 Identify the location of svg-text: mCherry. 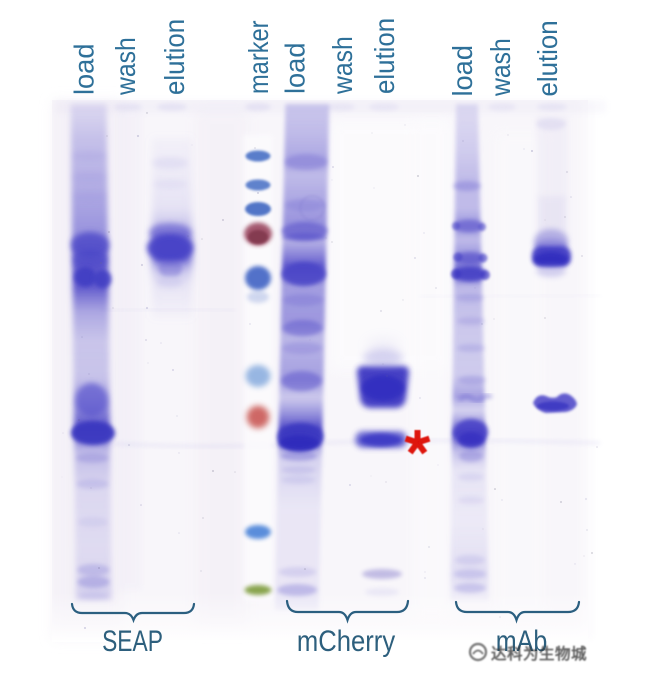
(346, 640).